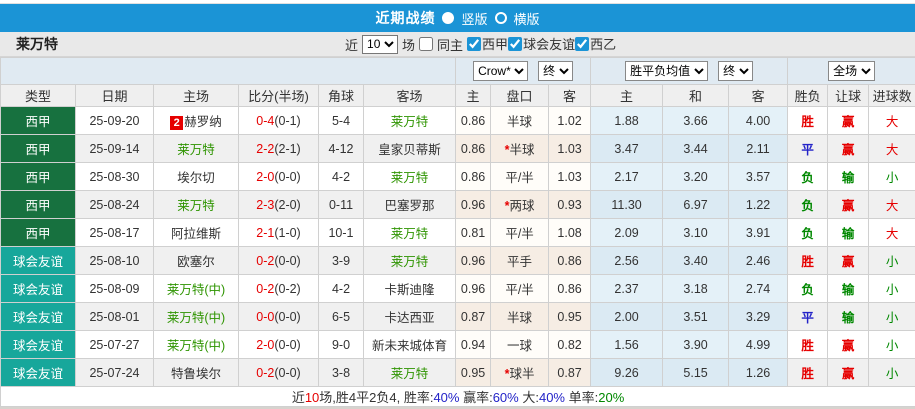  I want to click on half-time-score: (0-1), so click(287, 120).